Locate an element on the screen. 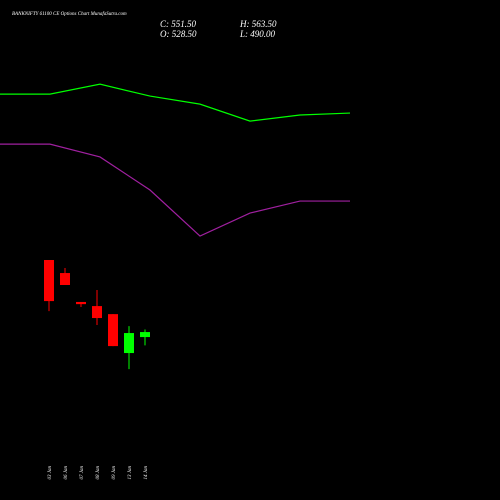 This screenshot has height=500, width=500. x-tick-label: 08 Jan is located at coordinates (98, 473).